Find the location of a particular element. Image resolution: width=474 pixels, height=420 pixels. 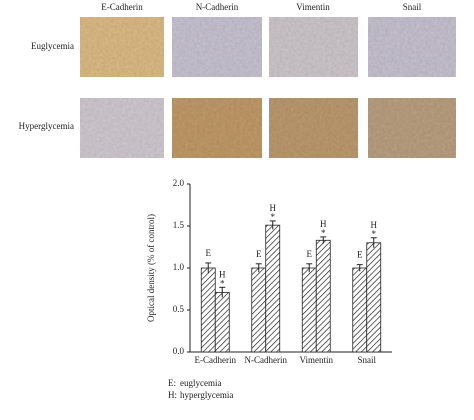

x-tick-label: N-Cadherin is located at coordinates (266, 360).